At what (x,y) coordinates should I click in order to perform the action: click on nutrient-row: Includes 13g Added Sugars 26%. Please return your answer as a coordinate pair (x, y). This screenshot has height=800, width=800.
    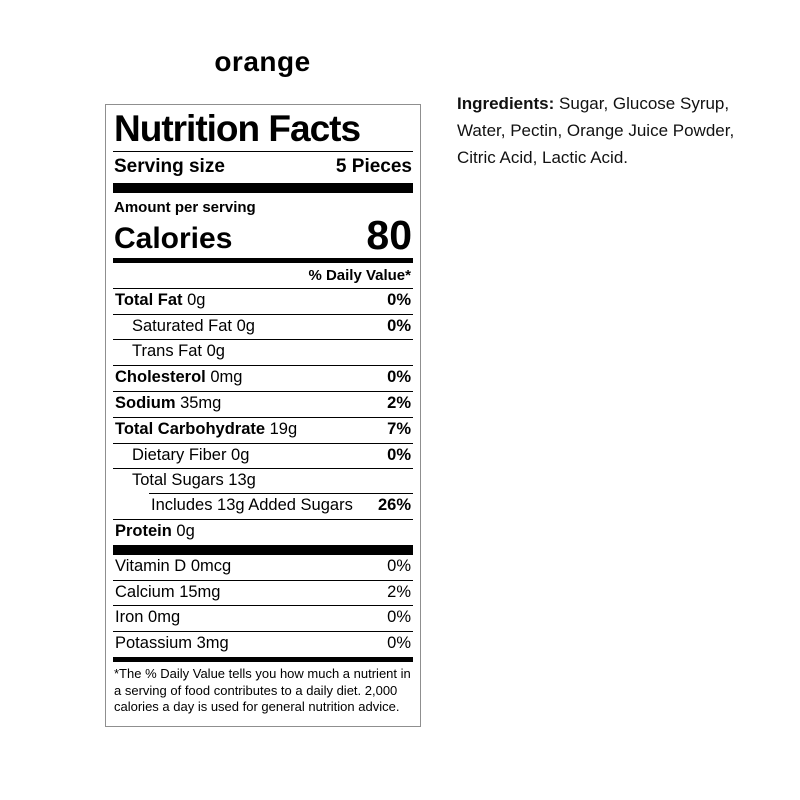
    Looking at the image, I should click on (263, 506).